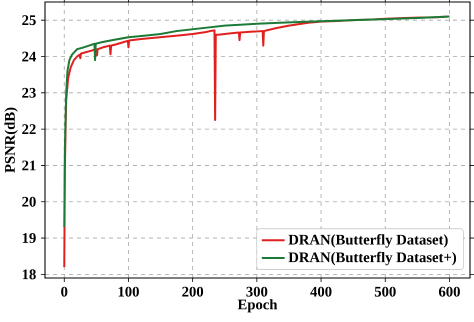  Describe the element at coordinates (258, 305) in the screenshot. I see `x-axis-title: Epoch` at that location.